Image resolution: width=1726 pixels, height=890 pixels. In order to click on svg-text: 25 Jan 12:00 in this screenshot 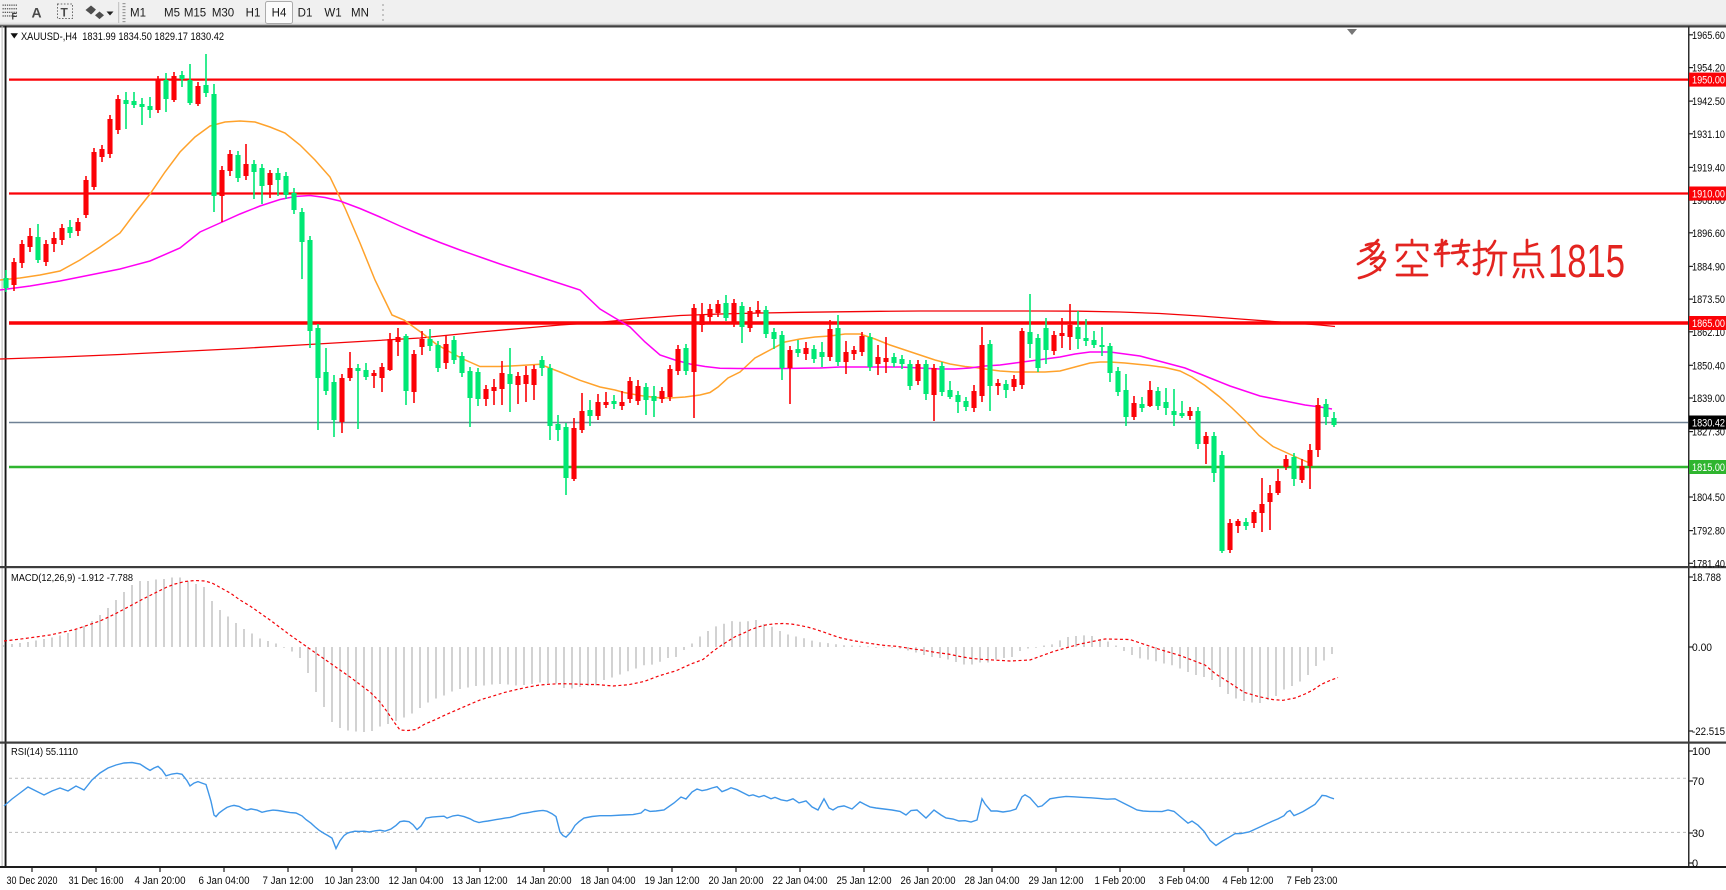, I will do `click(864, 881)`.